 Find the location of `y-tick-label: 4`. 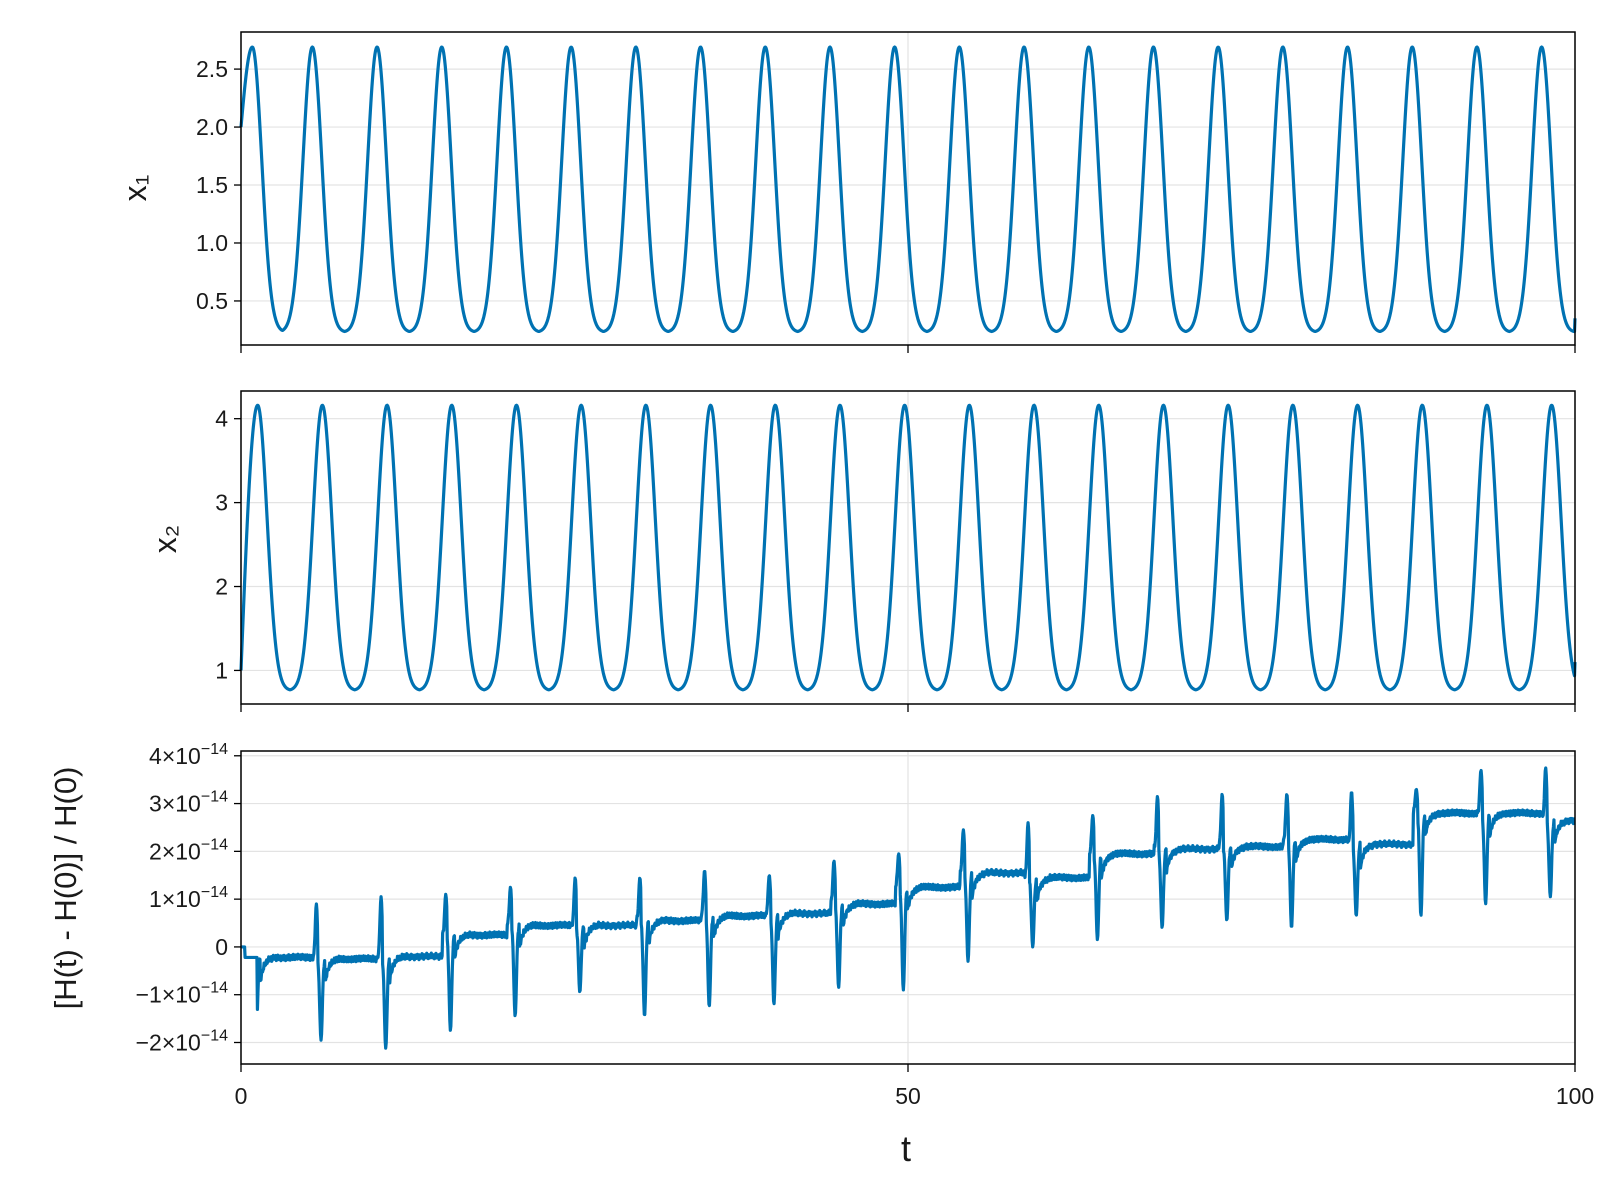

y-tick-label: 4 is located at coordinates (221, 419).